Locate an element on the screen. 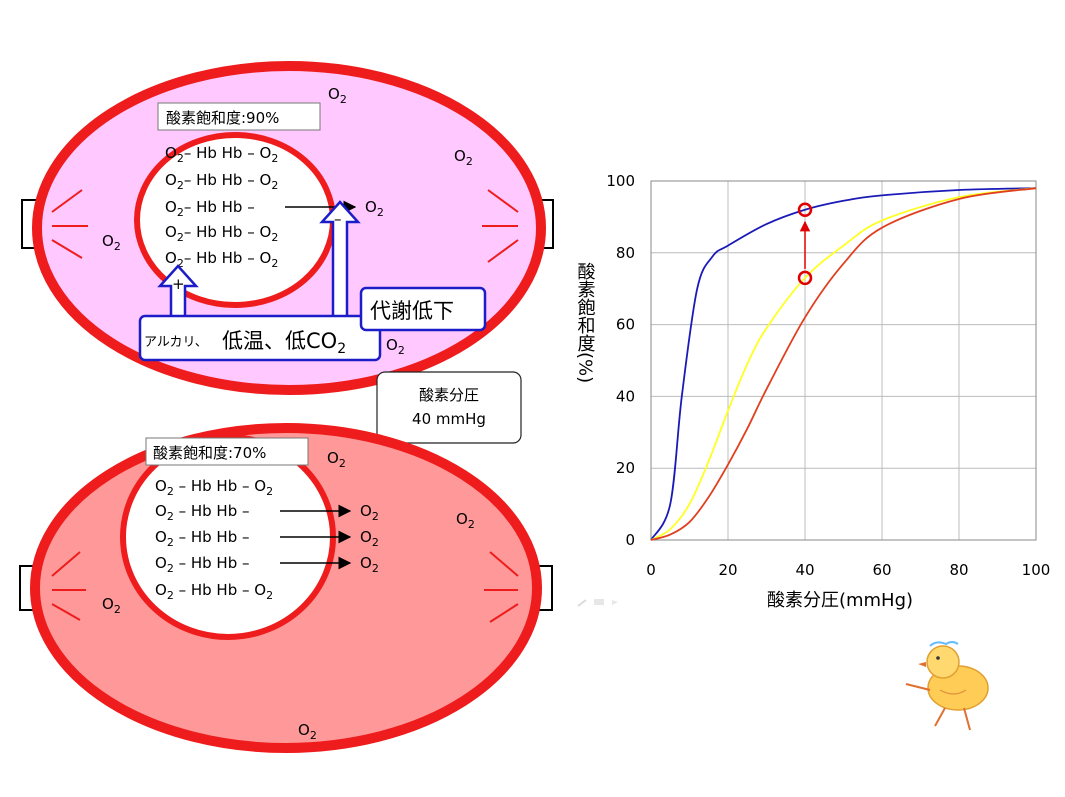  chick-drawing is located at coordinates (947, 686).